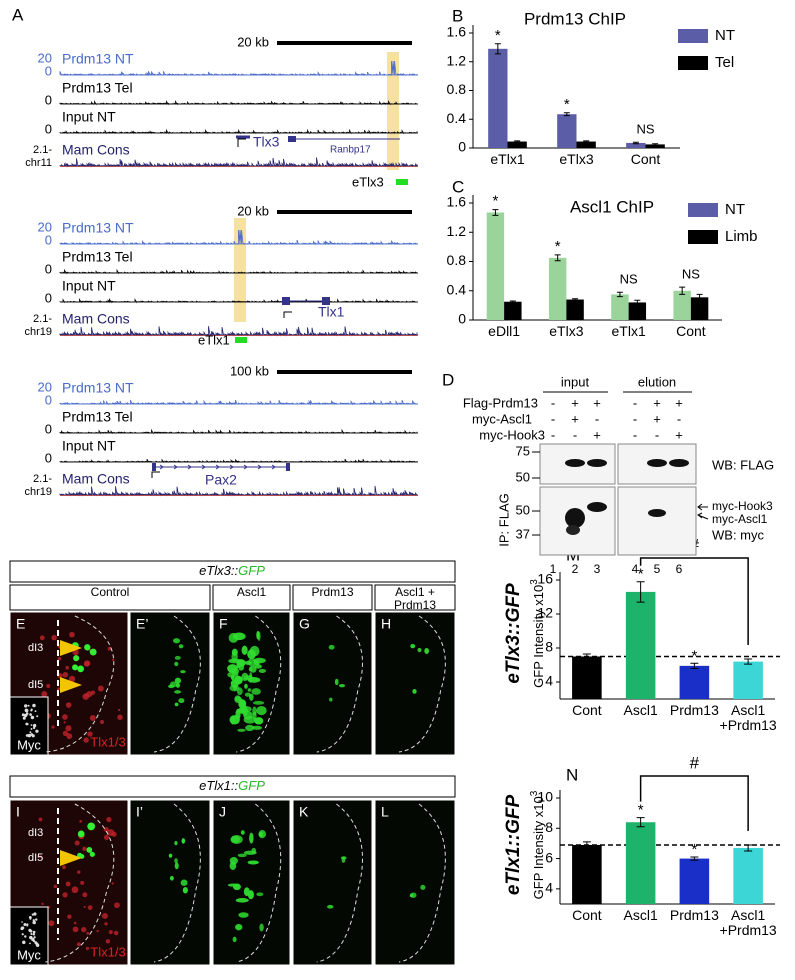 This screenshot has width=795, height=980. What do you see at coordinates (513, 845) in the screenshot?
I see `construct-label: eTlx1::GFP` at bounding box center [513, 845].